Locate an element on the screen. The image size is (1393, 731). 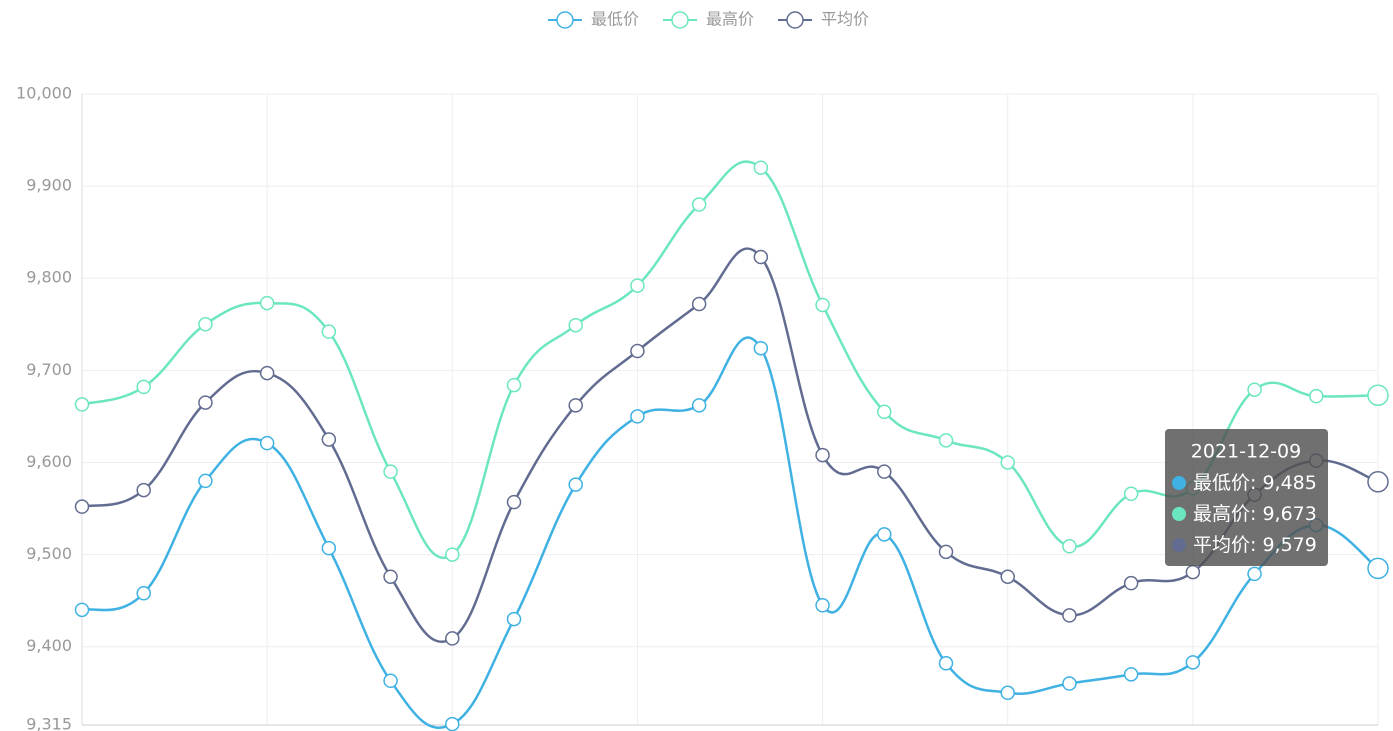
legend-label: 最高价 is located at coordinates (730, 19).